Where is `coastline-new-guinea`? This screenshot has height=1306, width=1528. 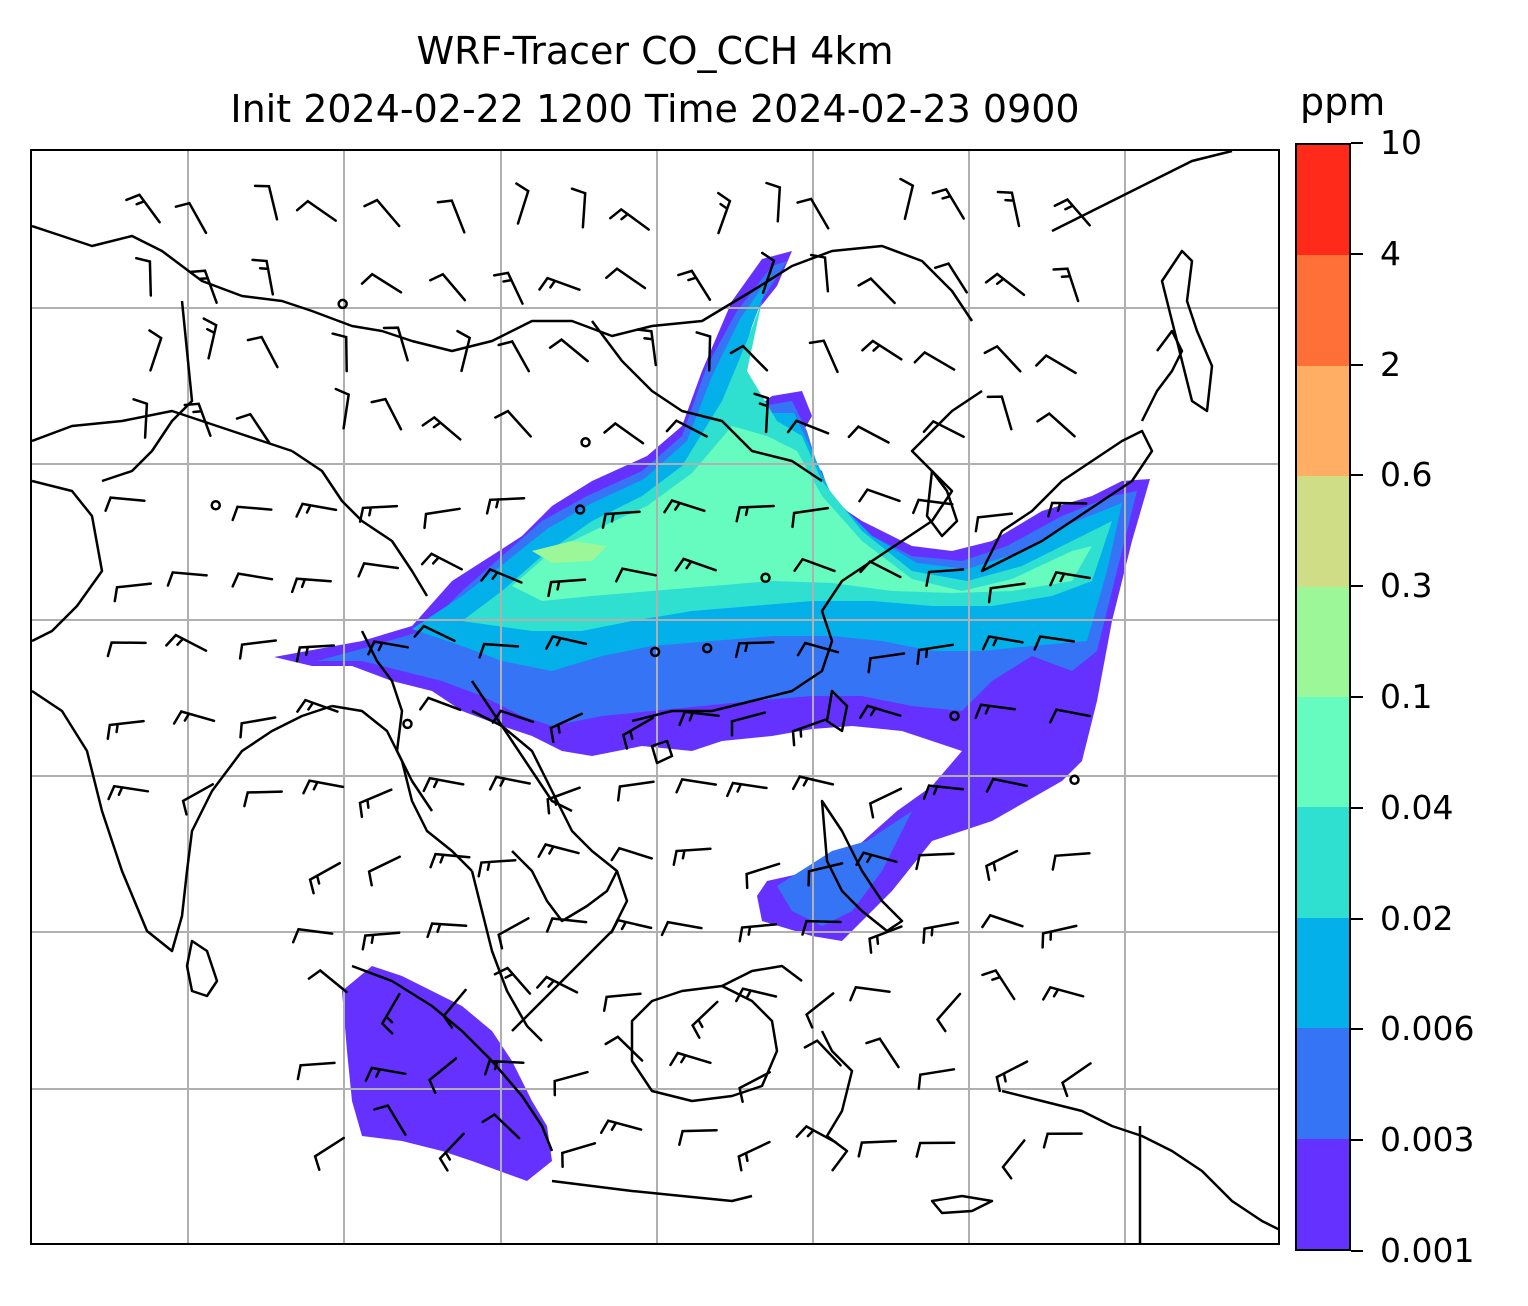
coastline-new-guinea is located at coordinates (1139, 1160).